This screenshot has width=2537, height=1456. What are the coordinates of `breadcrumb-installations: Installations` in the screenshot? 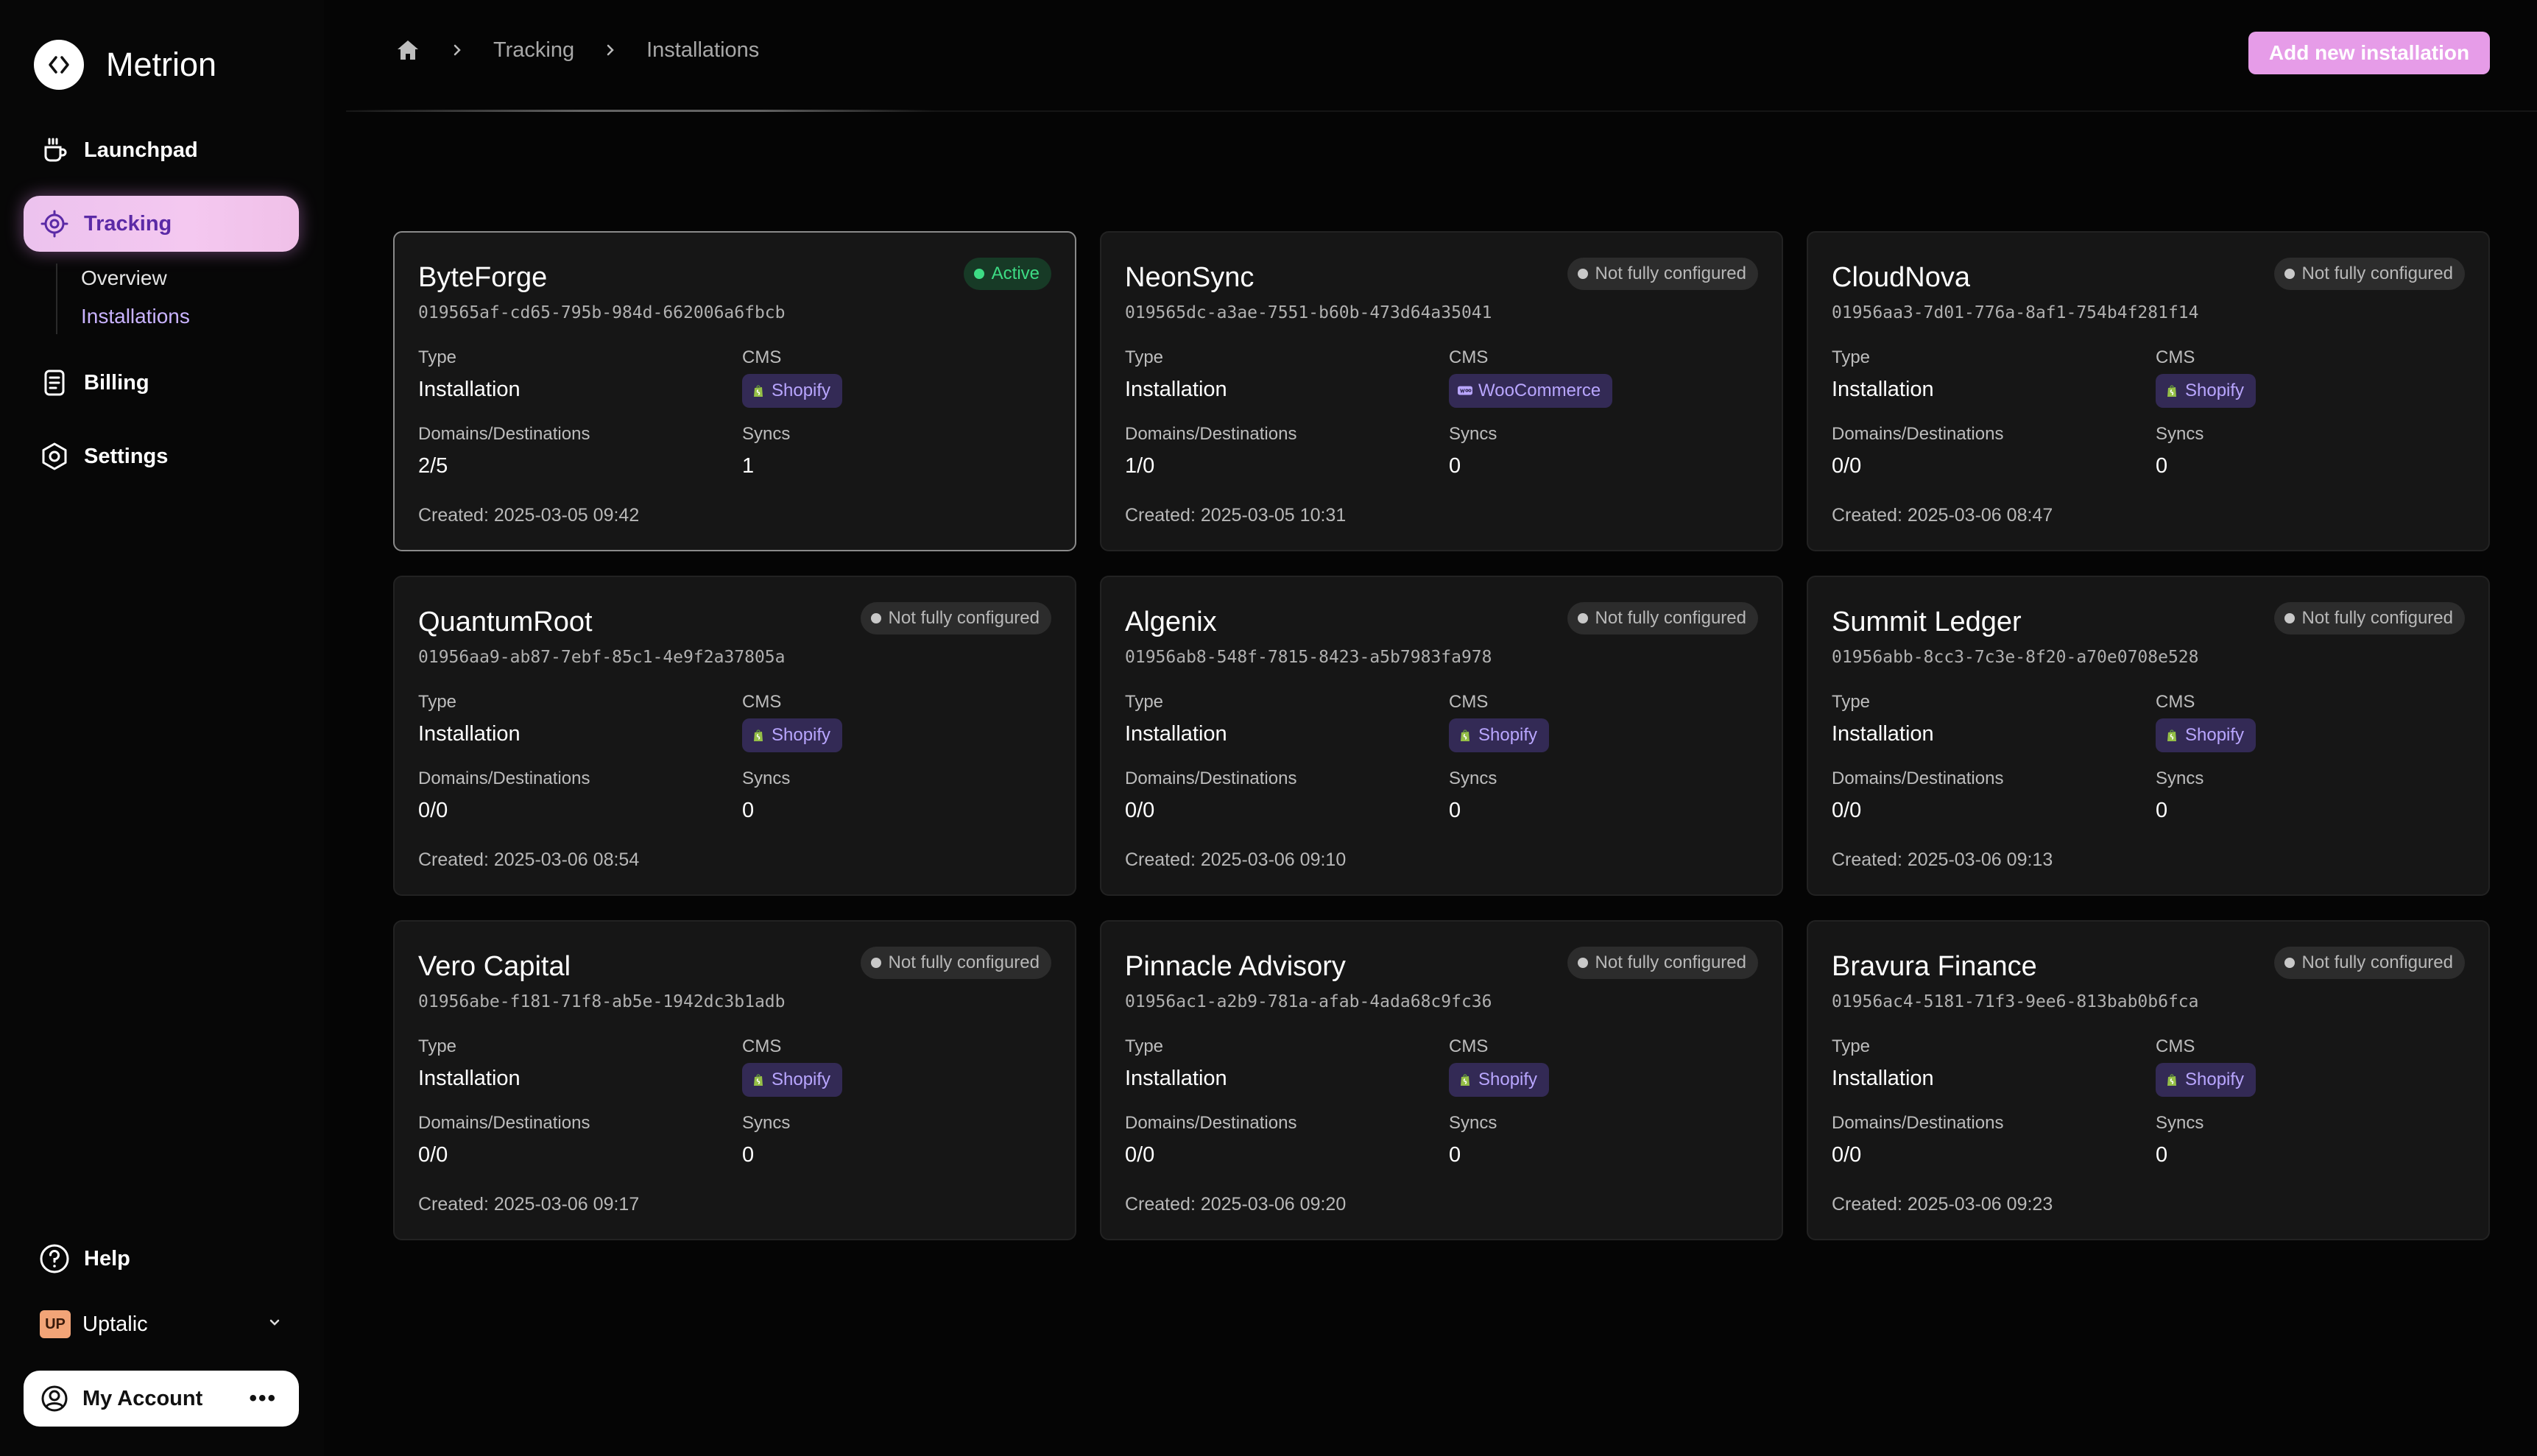 It's located at (703, 50).